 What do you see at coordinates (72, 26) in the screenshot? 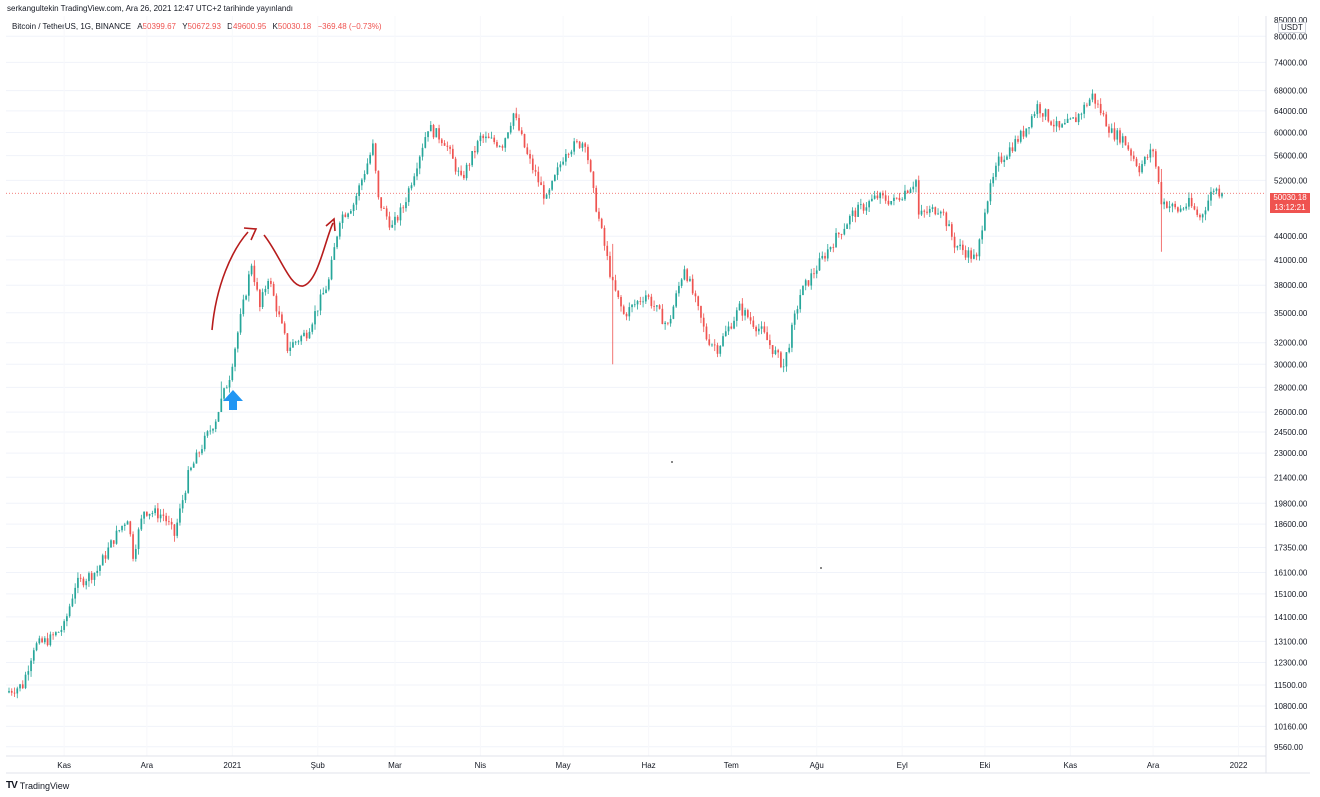
I see `symbol-title: Bitcoin / TetherUS, 1G, BINANCE` at bounding box center [72, 26].